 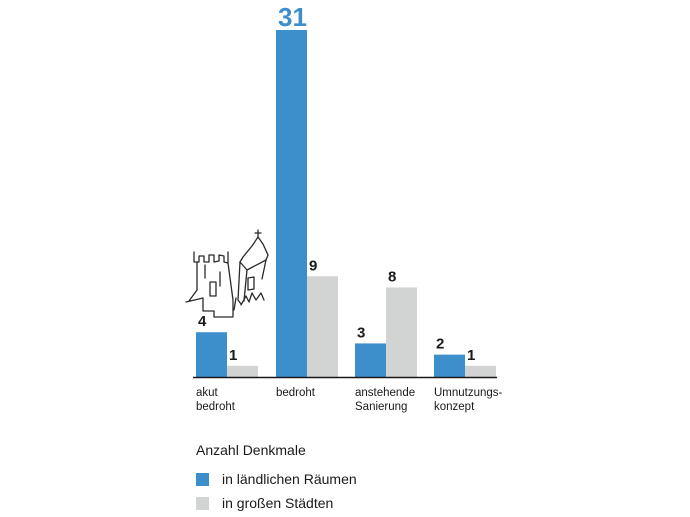 What do you see at coordinates (202, 503) in the screenshot?
I see `legend-swatch-city` at bounding box center [202, 503].